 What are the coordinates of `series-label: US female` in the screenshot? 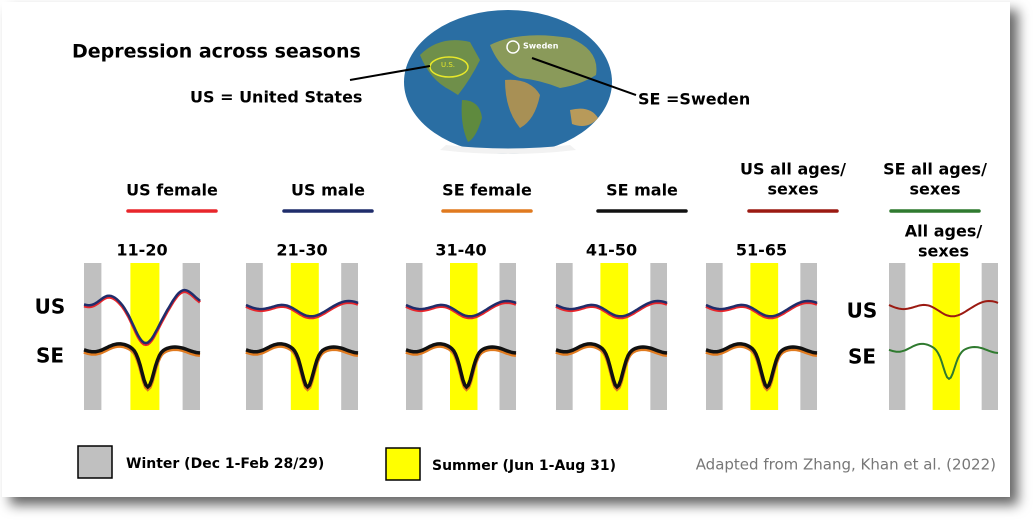 It's located at (172, 190).